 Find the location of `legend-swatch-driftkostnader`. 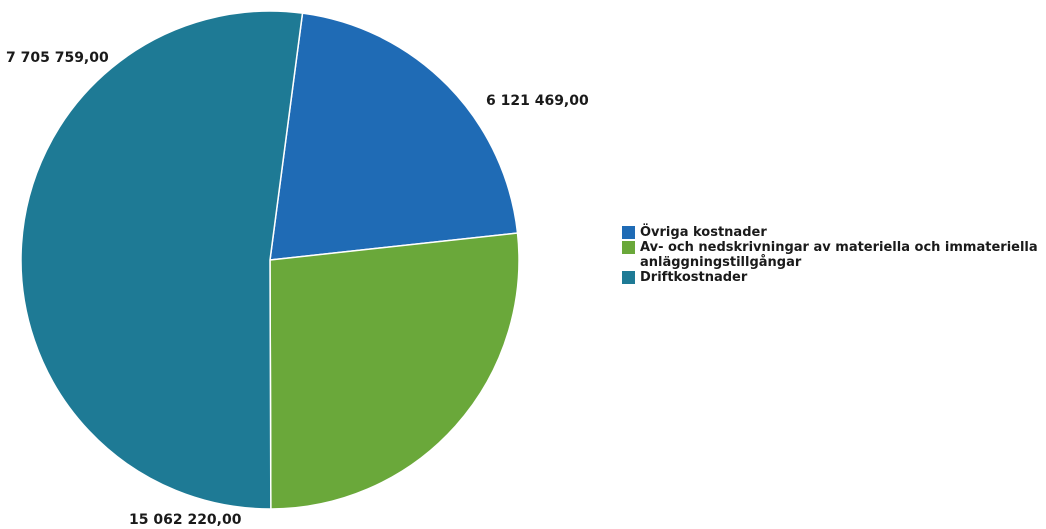

legend-swatch-driftkostnader is located at coordinates (628, 277).